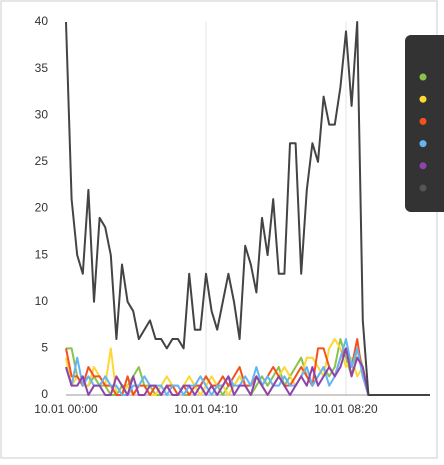 The image size is (444, 465). Describe the element at coordinates (42, 254) in the screenshot. I see `y-tick-label: 15` at that location.